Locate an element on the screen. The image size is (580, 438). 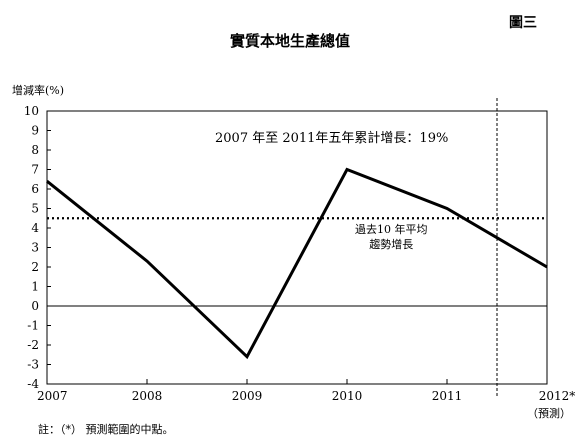
y-tick-label: -2 is located at coordinates (33, 345).